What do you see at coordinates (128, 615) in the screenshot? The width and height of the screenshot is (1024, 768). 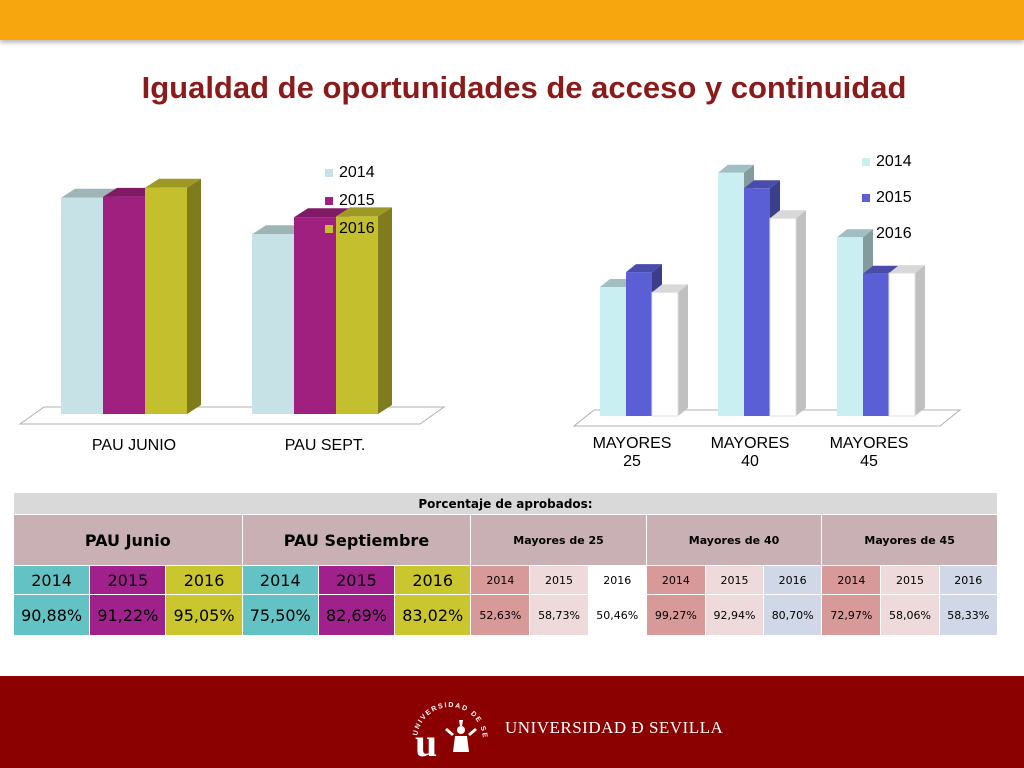 I see `value-cell: 91,22%` at bounding box center [128, 615].